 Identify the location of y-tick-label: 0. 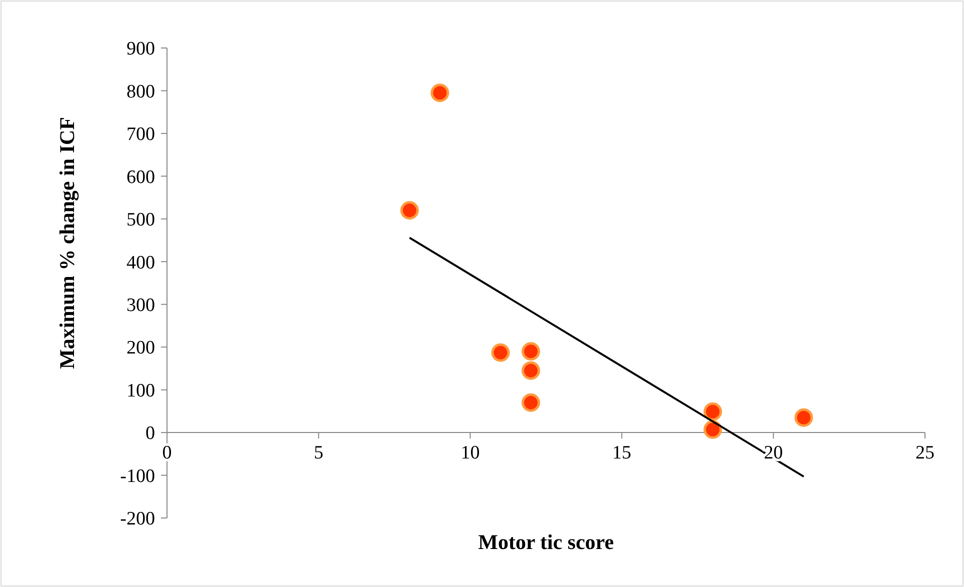
(150, 433).